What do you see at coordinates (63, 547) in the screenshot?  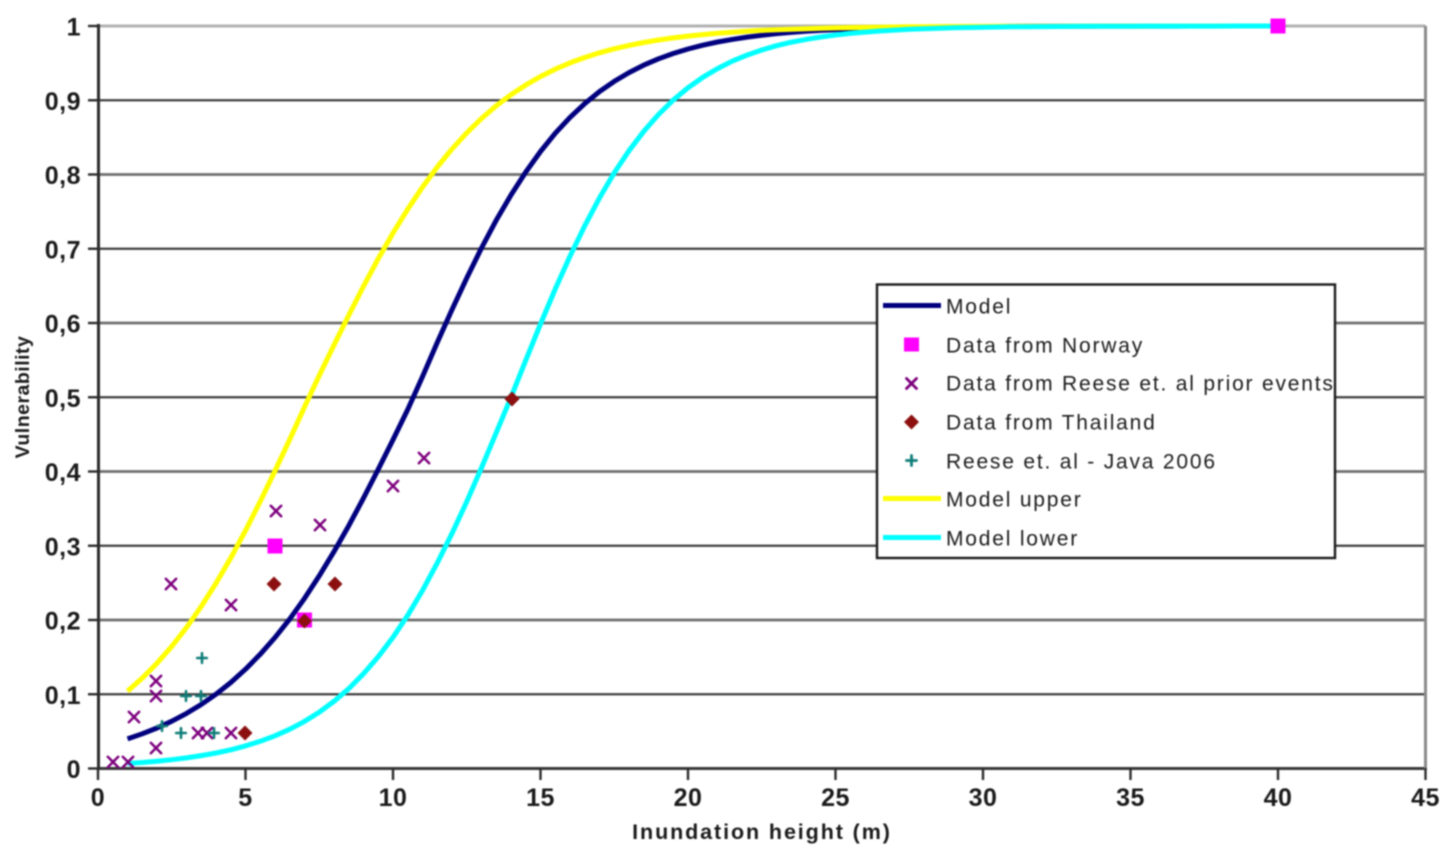 I see `svg-text: 0,3` at bounding box center [63, 547].